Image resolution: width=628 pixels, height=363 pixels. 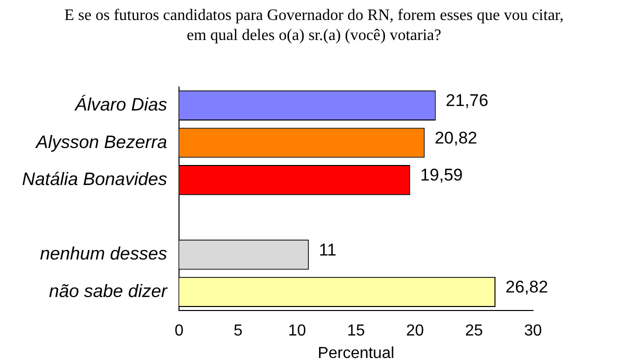 What do you see at coordinates (456, 138) in the screenshot?
I see `data-label: 20,82` at bounding box center [456, 138].